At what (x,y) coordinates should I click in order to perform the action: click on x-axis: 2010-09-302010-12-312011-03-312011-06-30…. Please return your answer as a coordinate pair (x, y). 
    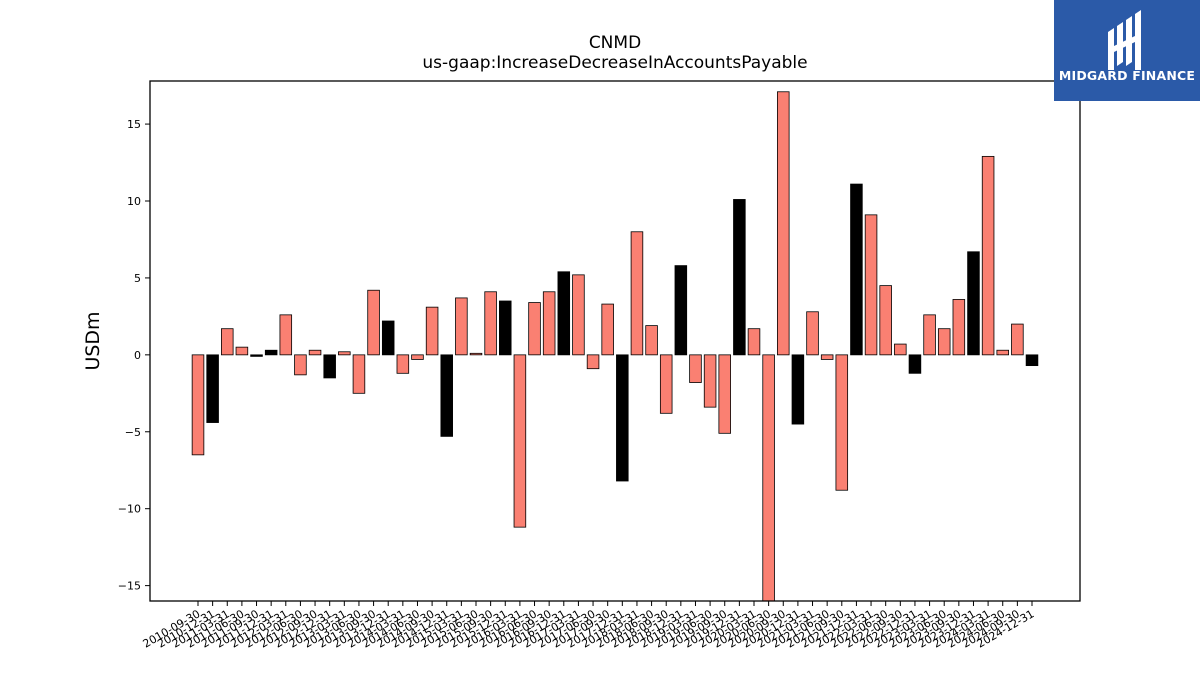
    Looking at the image, I should click on (589, 626).